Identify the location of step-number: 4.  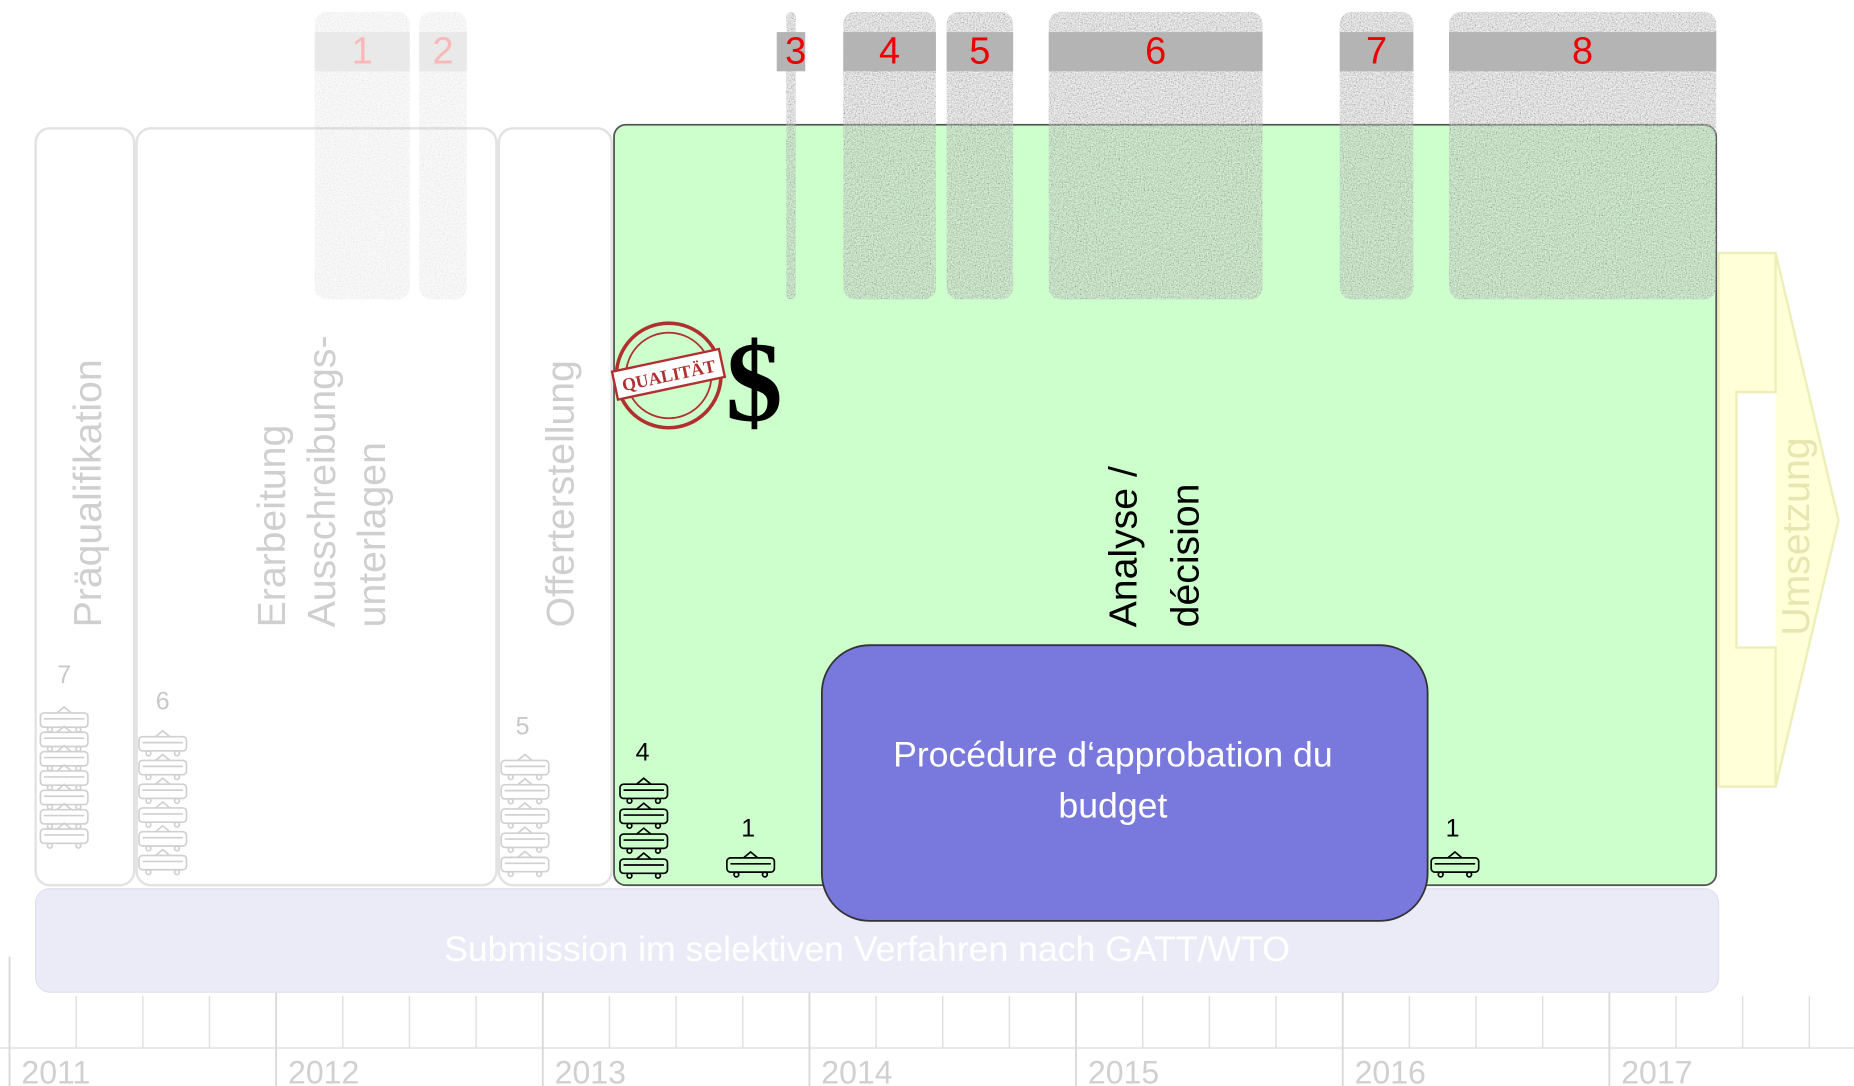
(889, 52).